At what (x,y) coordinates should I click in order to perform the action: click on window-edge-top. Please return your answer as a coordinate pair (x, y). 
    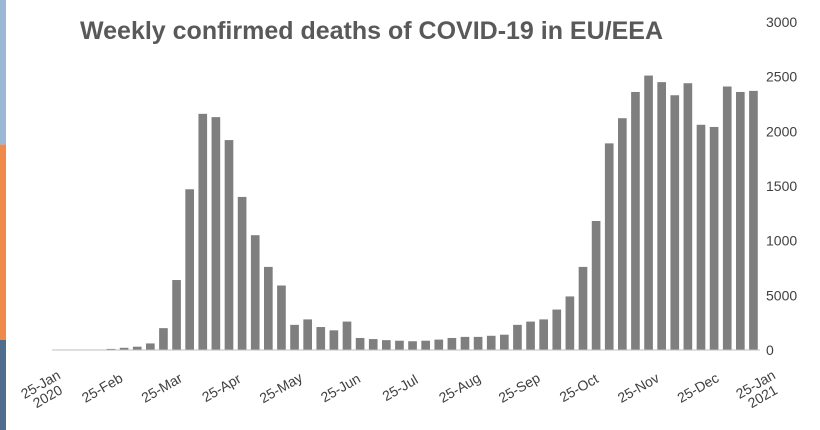
    Looking at the image, I should click on (3, 72).